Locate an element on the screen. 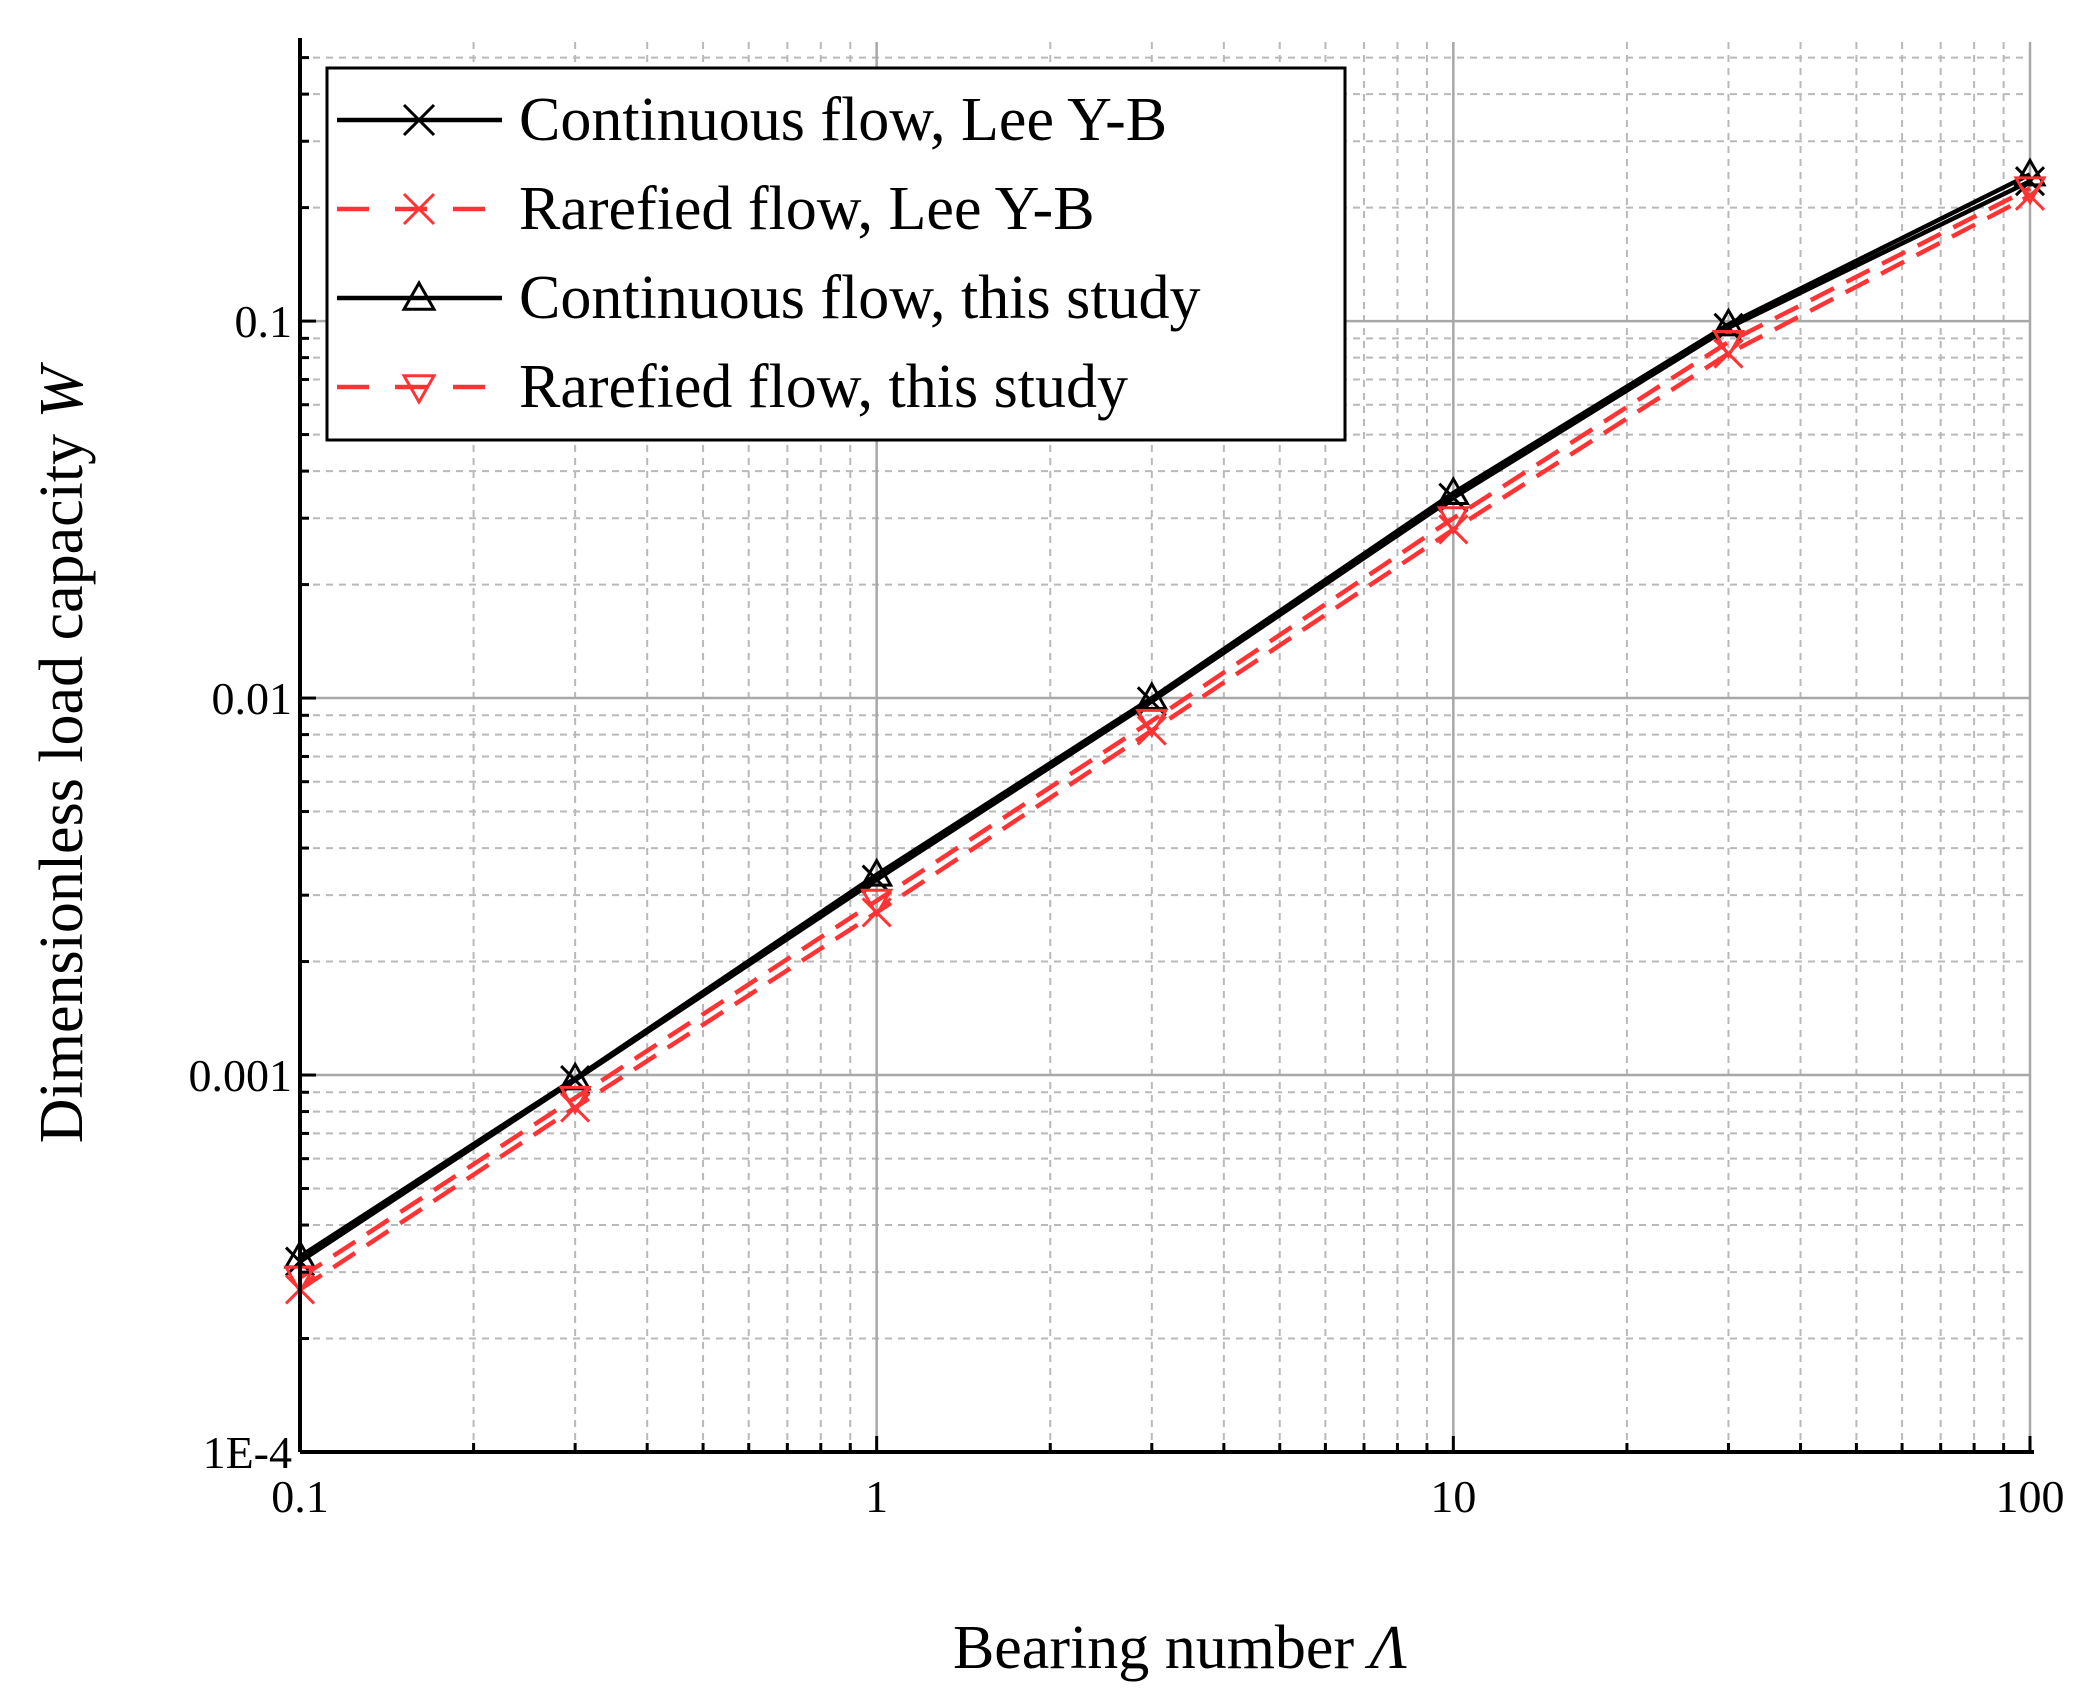  y-axis-title: Dimensionless load capacity W is located at coordinates (62, 752).